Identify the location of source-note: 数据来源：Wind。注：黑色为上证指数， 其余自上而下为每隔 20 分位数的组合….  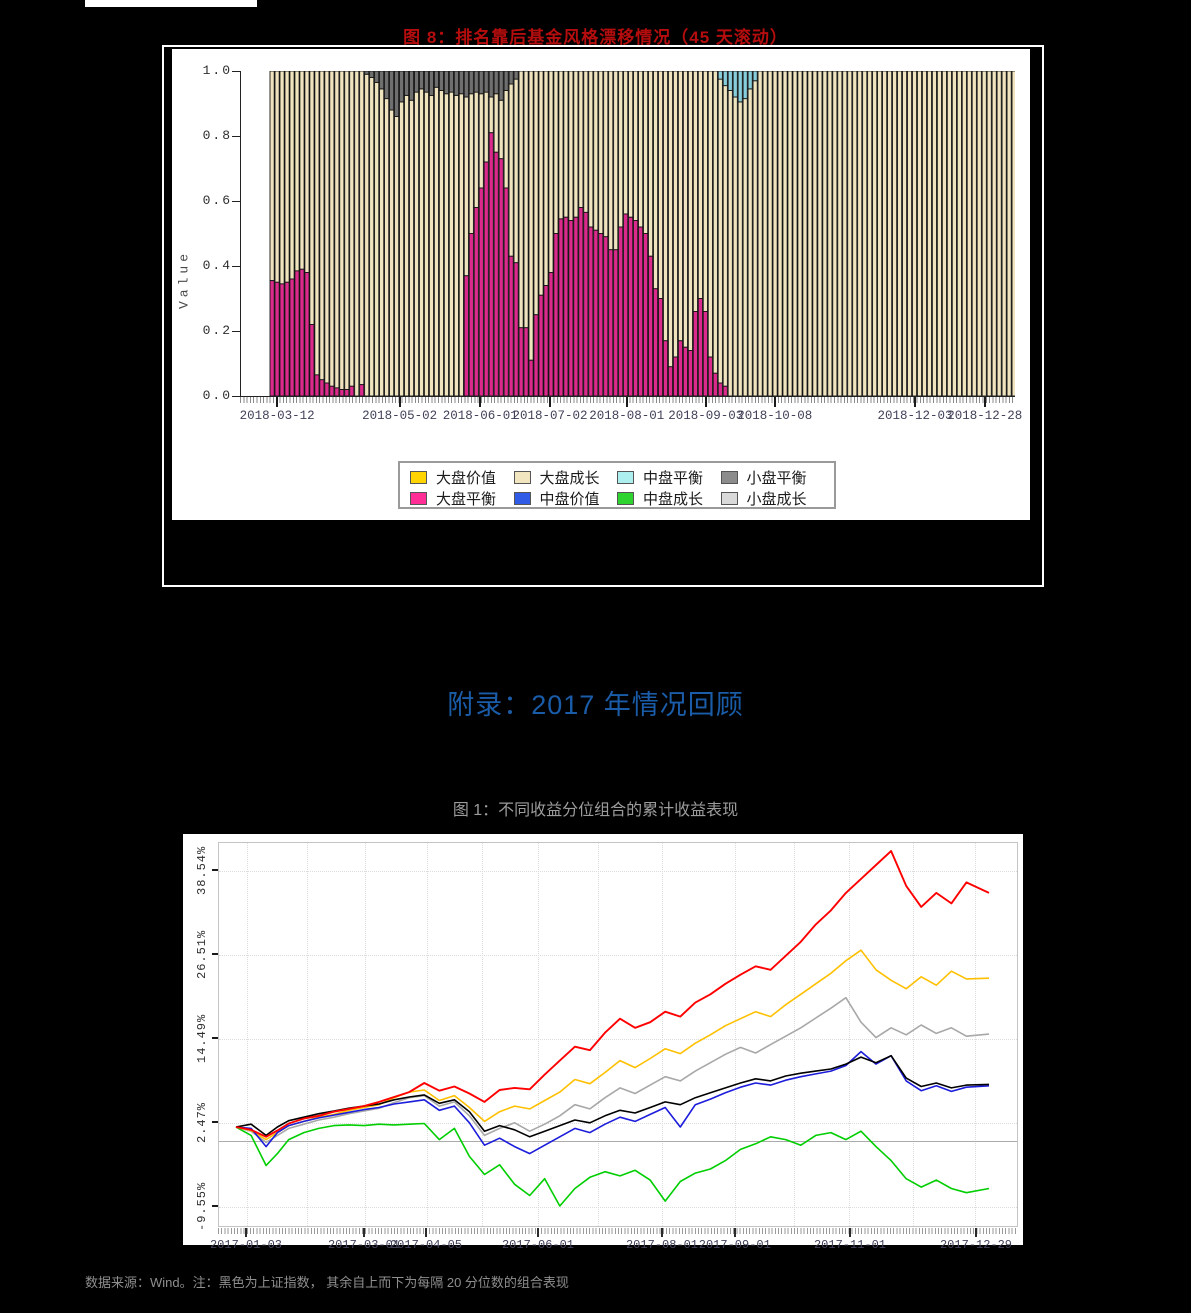
(327, 1282).